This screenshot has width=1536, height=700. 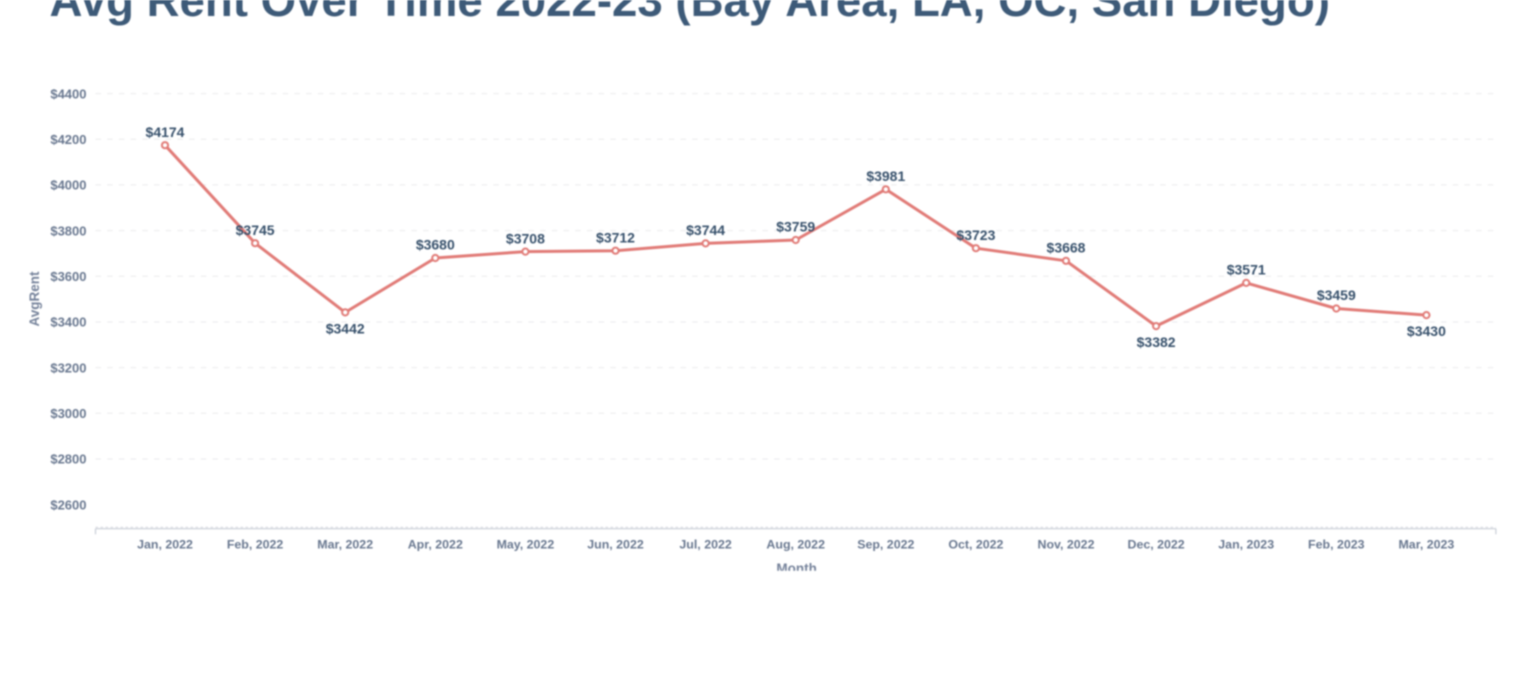 I want to click on svg-text: AvgRent, so click(x=34, y=299).